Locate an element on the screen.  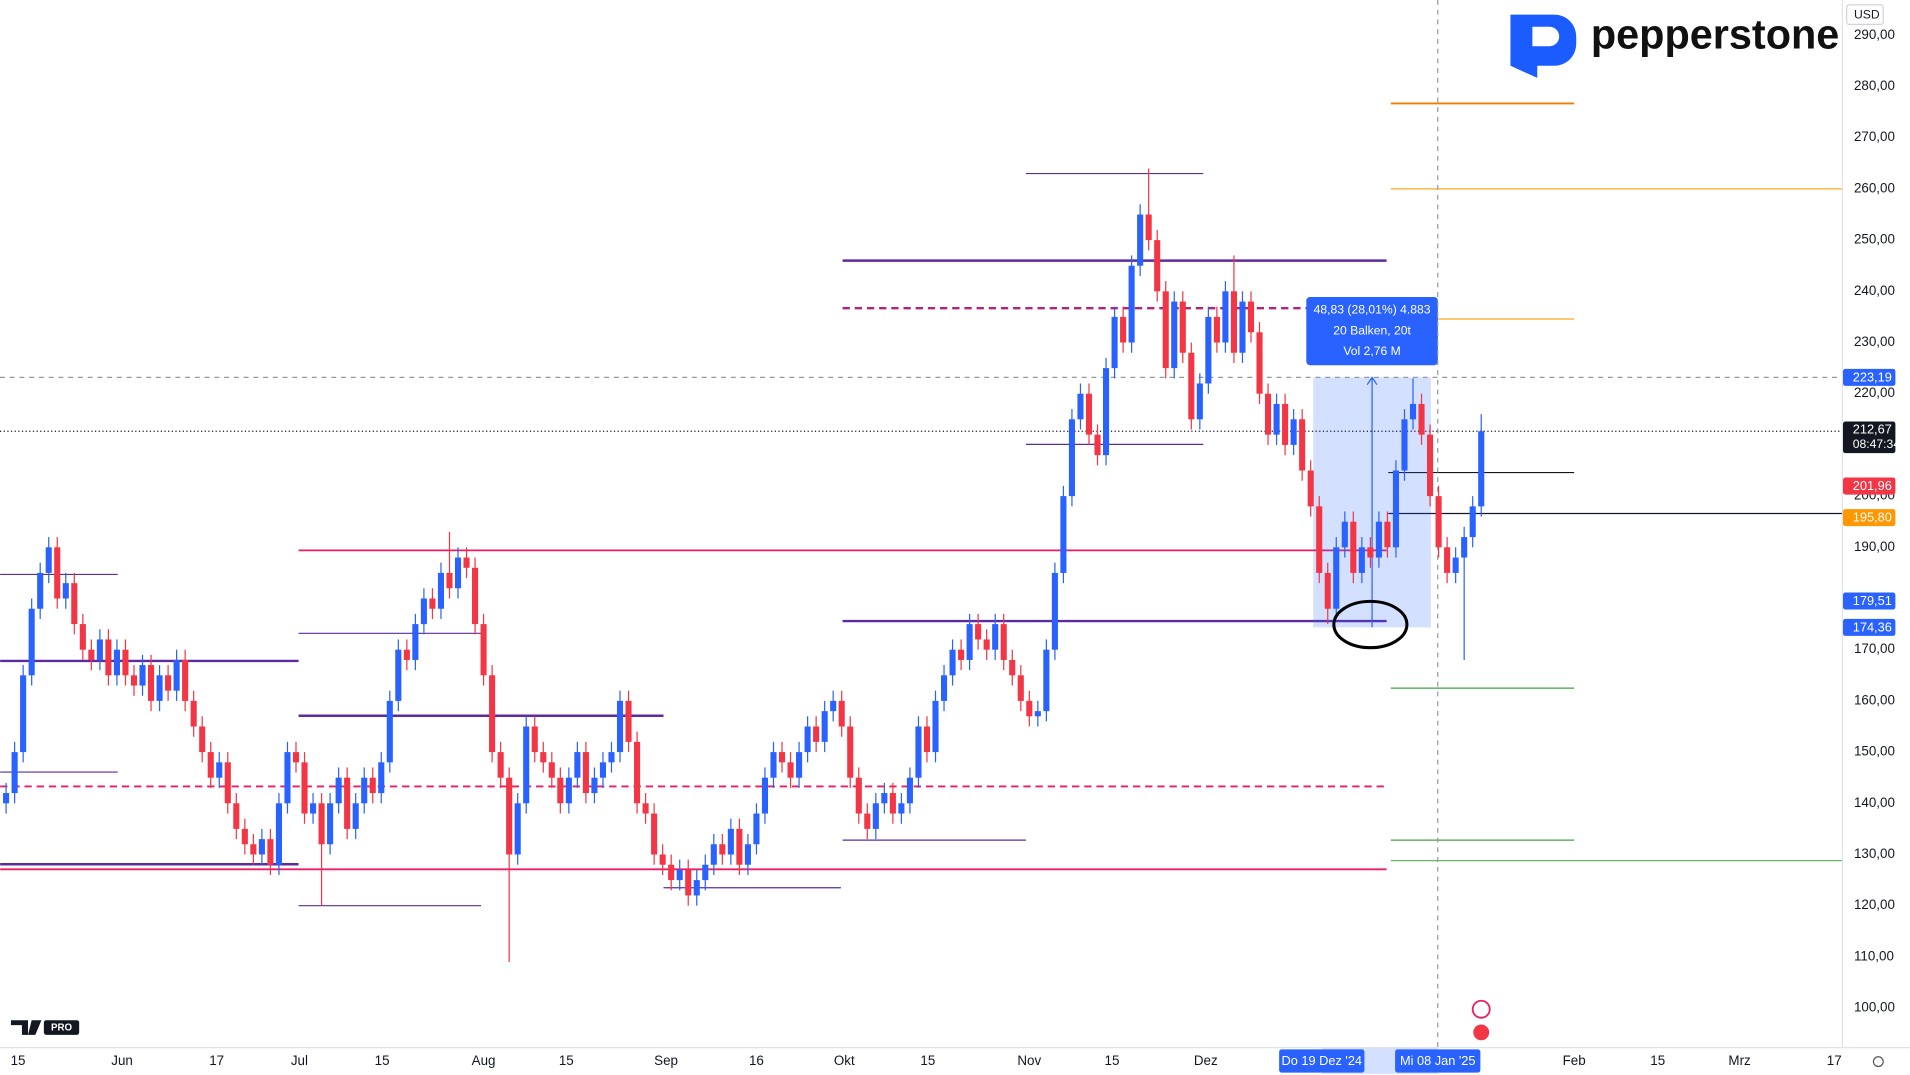
y-tick-label: 270,00 is located at coordinates (1874, 136).